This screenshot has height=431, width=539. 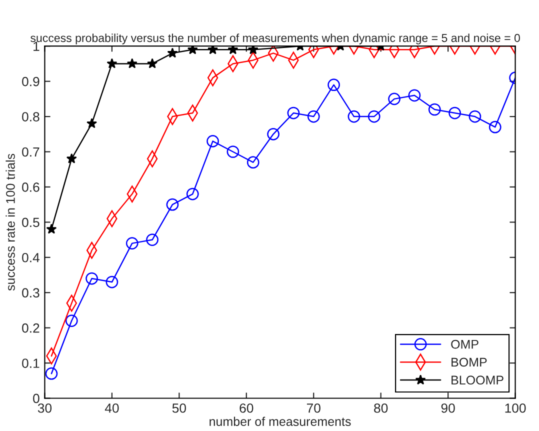 What do you see at coordinates (247, 408) in the screenshot?
I see `x-tick-label: 60` at bounding box center [247, 408].